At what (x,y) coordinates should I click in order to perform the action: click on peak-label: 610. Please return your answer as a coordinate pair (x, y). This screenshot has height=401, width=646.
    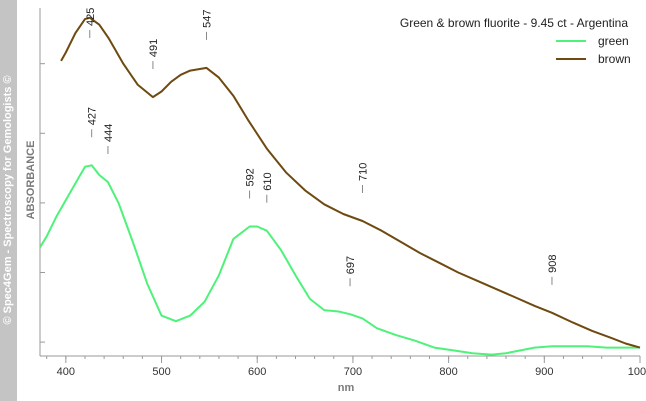
    Looking at the image, I should click on (268, 181).